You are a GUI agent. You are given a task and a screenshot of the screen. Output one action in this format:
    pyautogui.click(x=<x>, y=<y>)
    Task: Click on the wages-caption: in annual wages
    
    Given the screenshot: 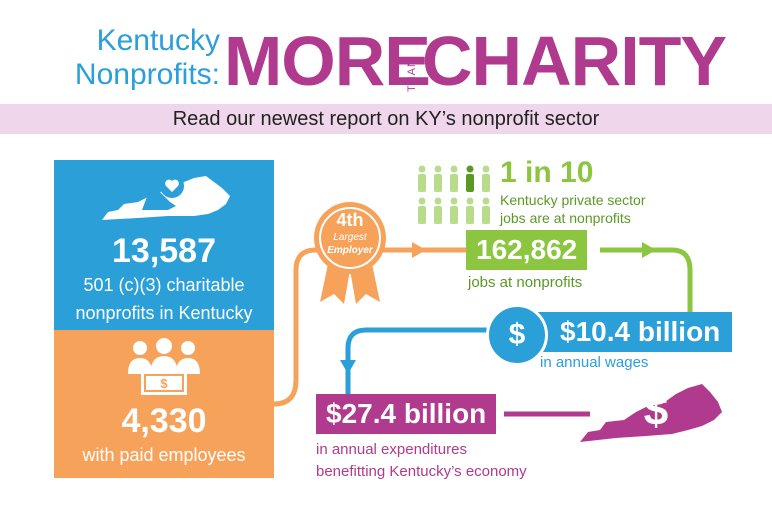 What is the action you would take?
    pyautogui.click(x=594, y=362)
    